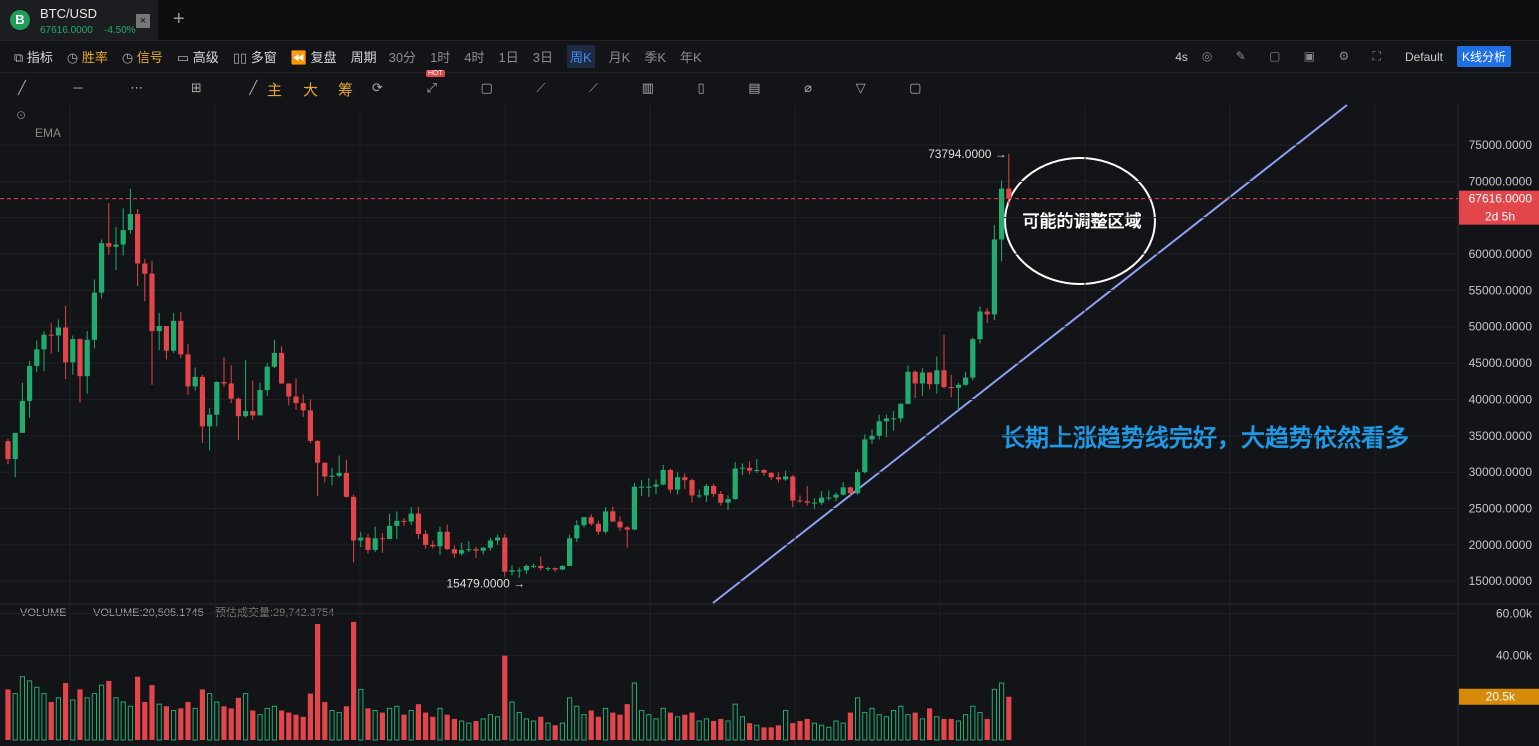 This screenshot has height=746, width=1539. What do you see at coordinates (48, 133) in the screenshot?
I see `indicator-label: EMA` at bounding box center [48, 133].